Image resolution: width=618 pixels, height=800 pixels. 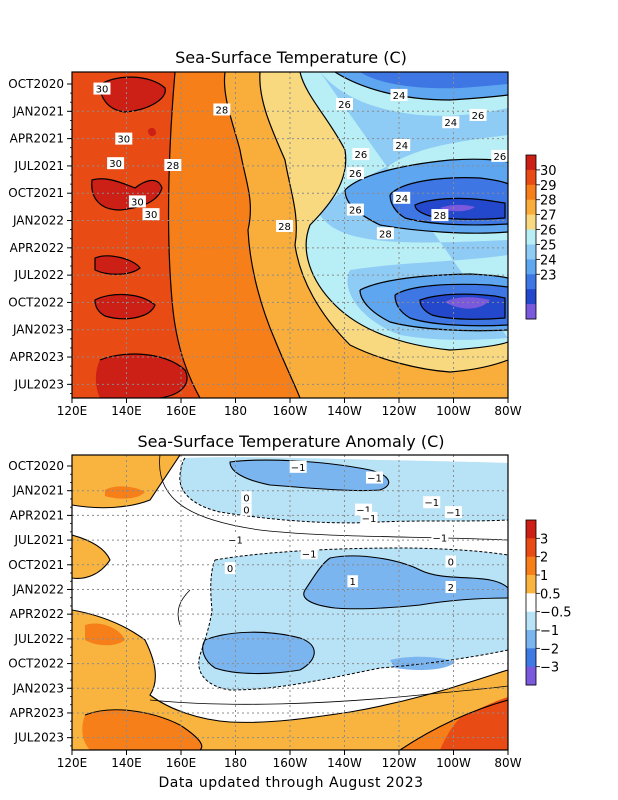 What do you see at coordinates (235, 763) in the screenshot?
I see `bottom-x-tick-label: 180` at bounding box center [235, 763].